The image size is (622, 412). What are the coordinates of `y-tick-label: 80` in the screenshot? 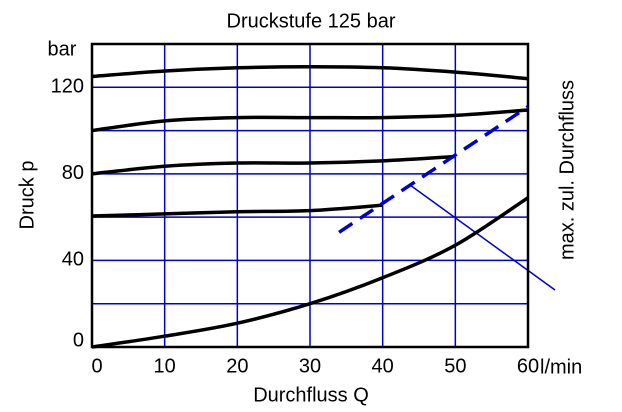 It's located at (73, 173).